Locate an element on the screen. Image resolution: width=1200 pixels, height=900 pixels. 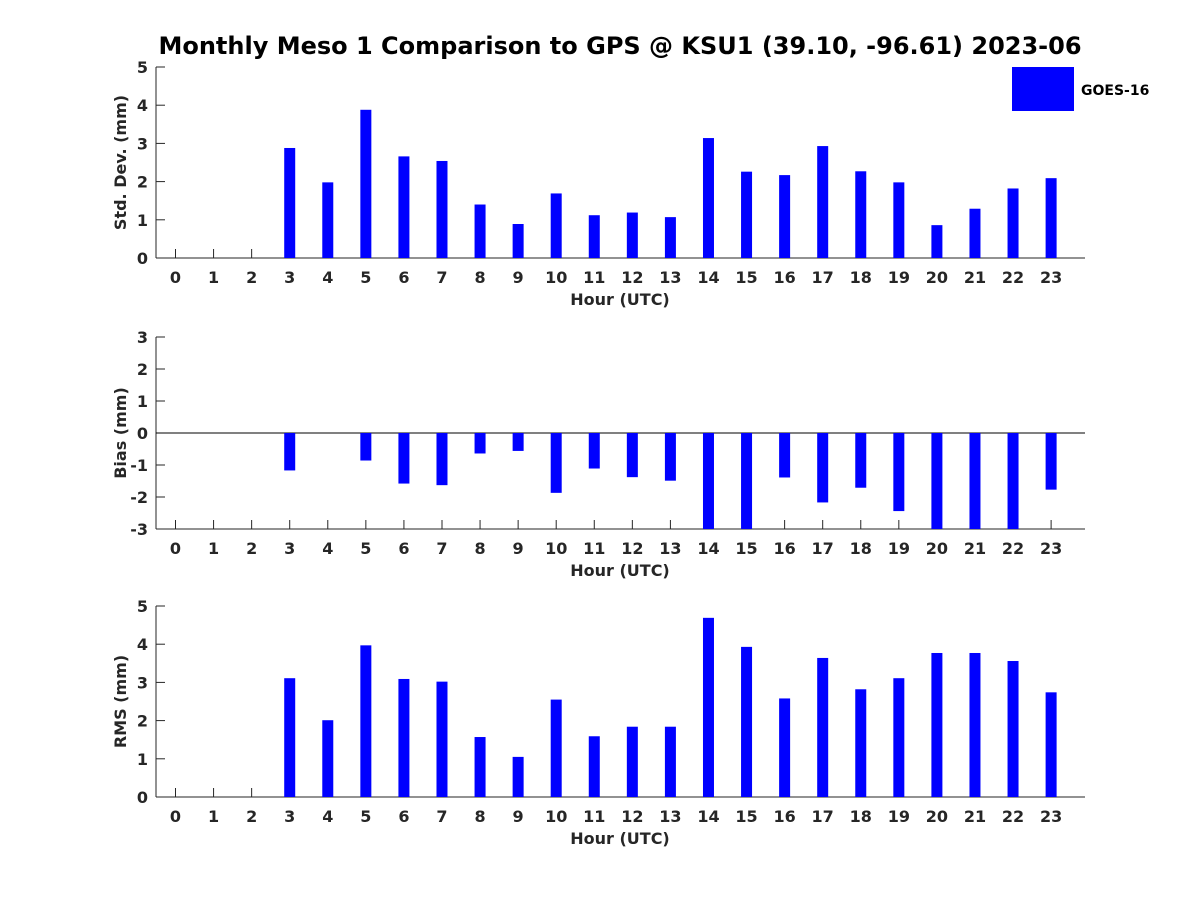
legend-label: GOES-16 is located at coordinates (1115, 91).